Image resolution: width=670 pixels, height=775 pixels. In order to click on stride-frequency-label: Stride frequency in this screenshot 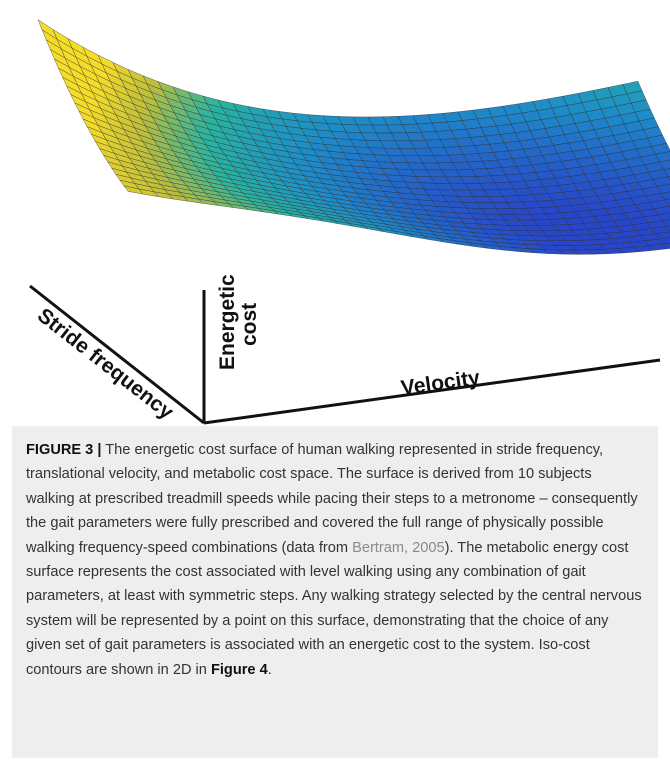, I will do `click(105, 364)`.